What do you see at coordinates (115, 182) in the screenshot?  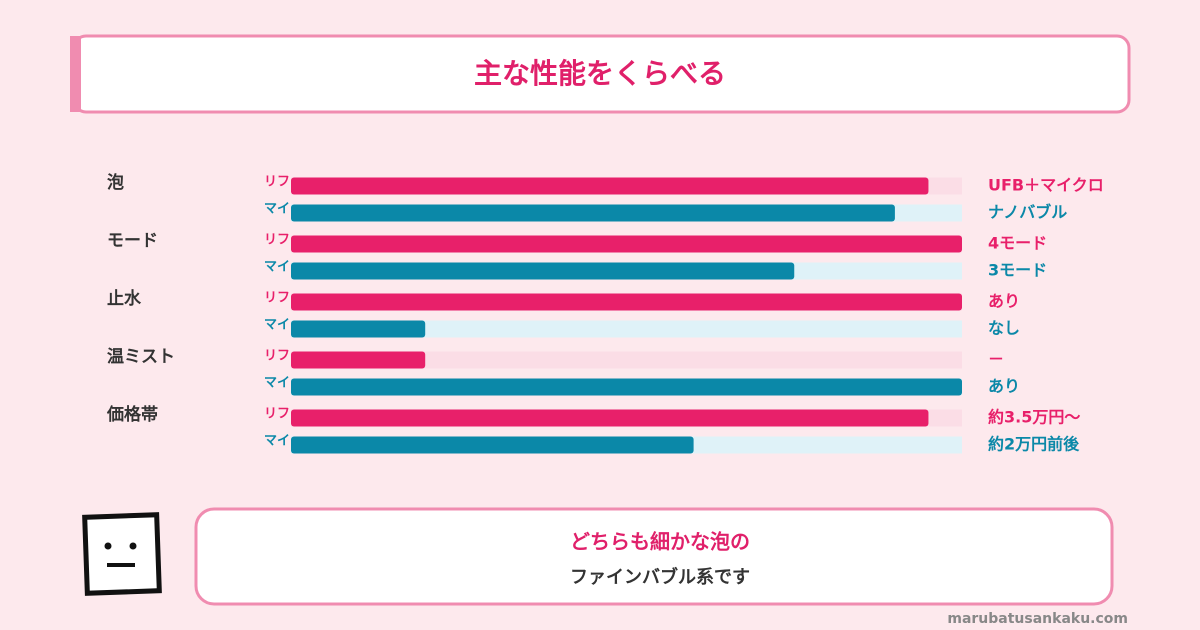 I see `category-label: 泡` at bounding box center [115, 182].